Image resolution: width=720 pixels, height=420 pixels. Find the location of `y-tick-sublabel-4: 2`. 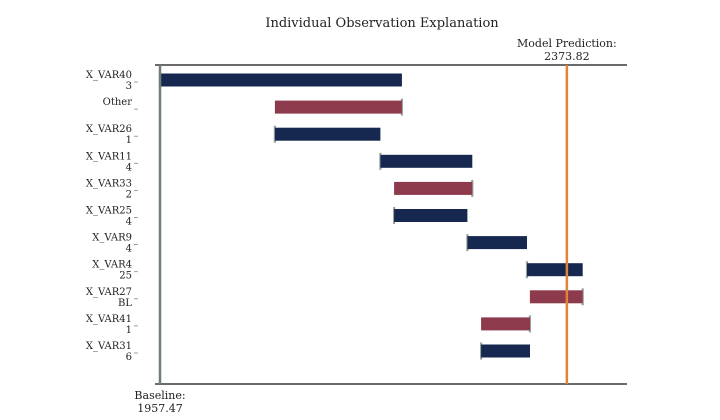

y-tick-sublabel-4: 2 is located at coordinates (129, 194).